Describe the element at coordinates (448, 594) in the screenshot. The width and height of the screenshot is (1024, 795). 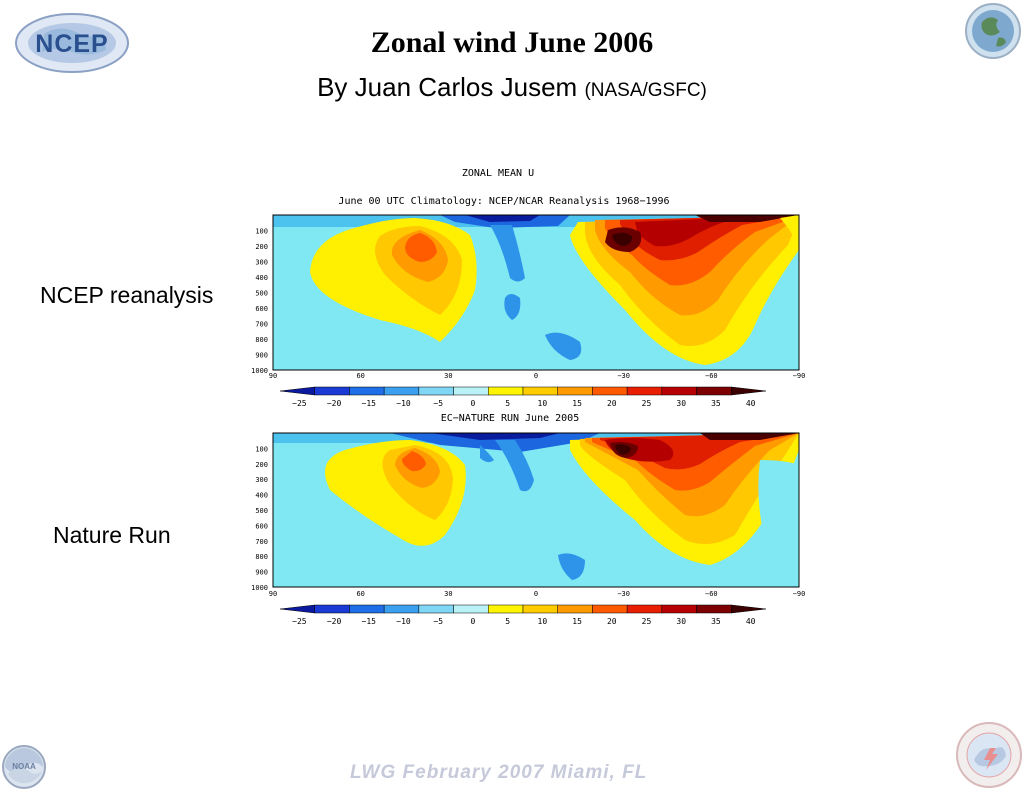
I see `x-tick-label: 30` at that location.